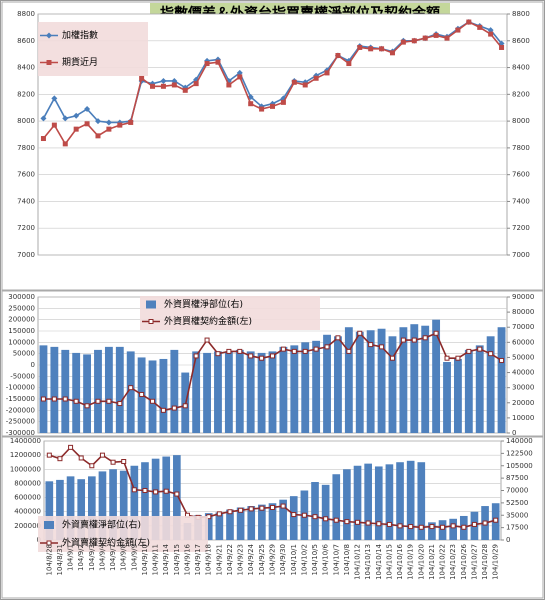 The height and width of the screenshot is (600, 545). Describe the element at coordinates (93, 49) in the screenshot. I see `legend-box` at that location.